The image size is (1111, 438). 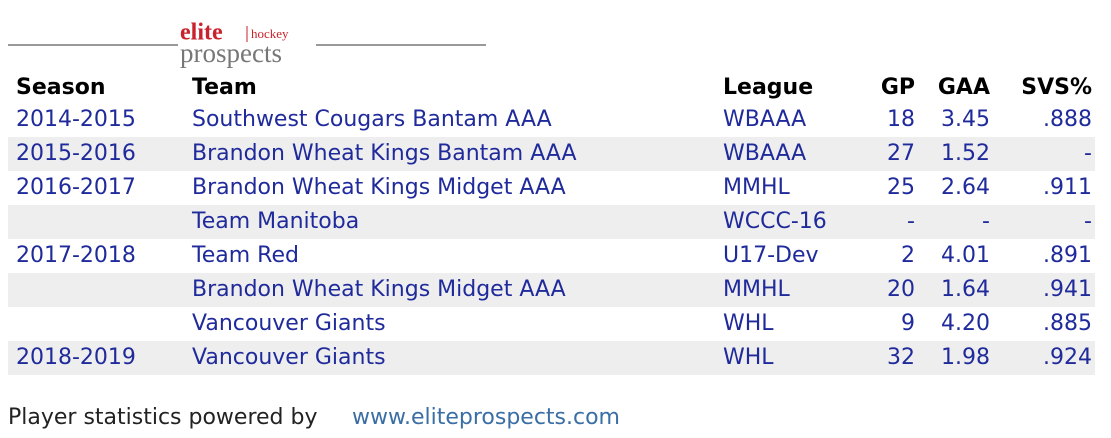 What do you see at coordinates (1067, 255) in the screenshot?
I see `svs: .891` at bounding box center [1067, 255].